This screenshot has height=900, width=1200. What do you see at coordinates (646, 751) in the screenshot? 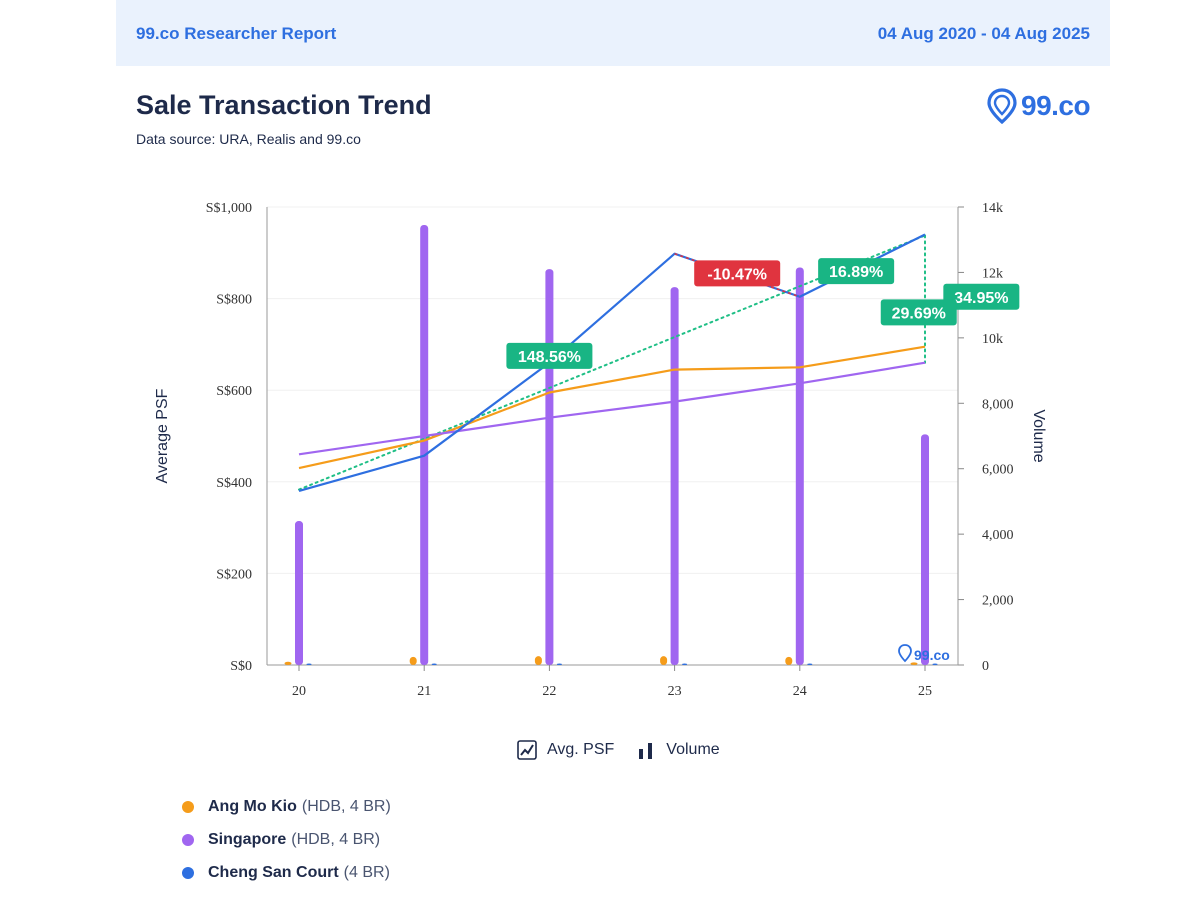
I see `bar-chart-icon` at bounding box center [646, 751].